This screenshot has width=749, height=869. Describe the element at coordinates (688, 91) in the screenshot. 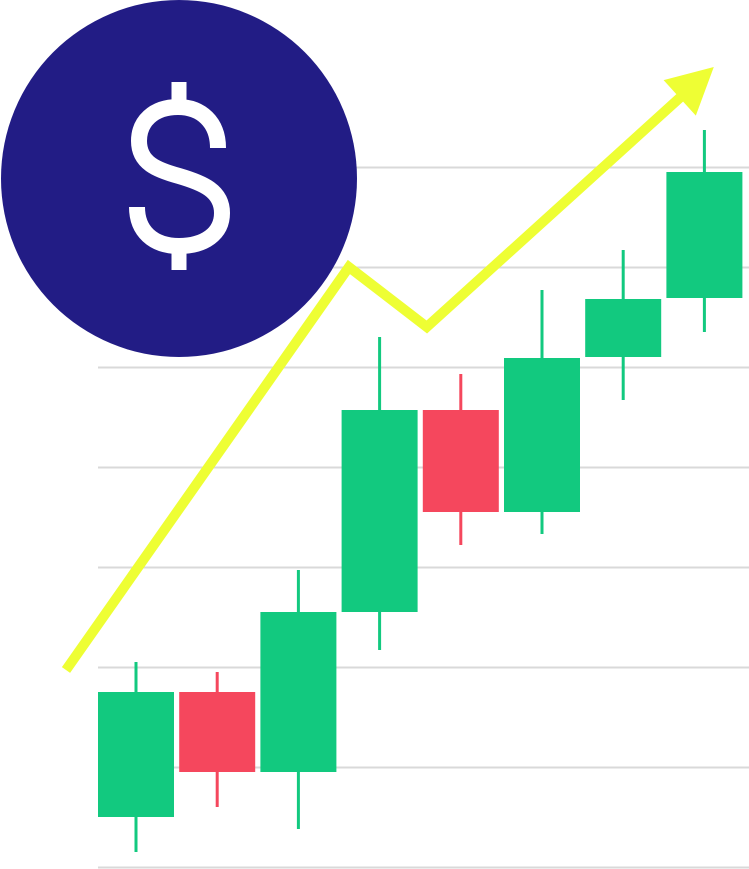

I see `trend-arrowhead` at that location.